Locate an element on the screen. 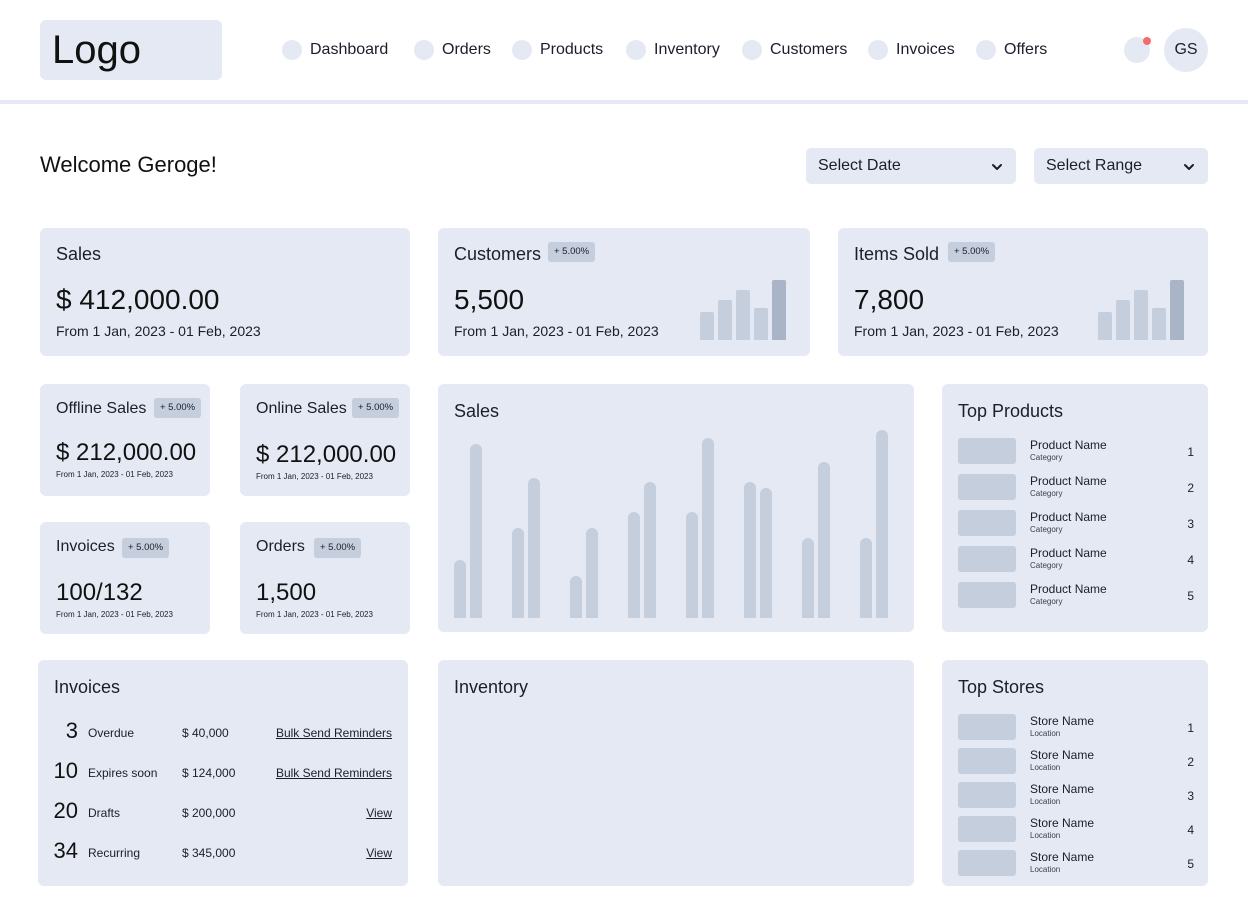 The image size is (1248, 910). customers-icon is located at coordinates (752, 50).